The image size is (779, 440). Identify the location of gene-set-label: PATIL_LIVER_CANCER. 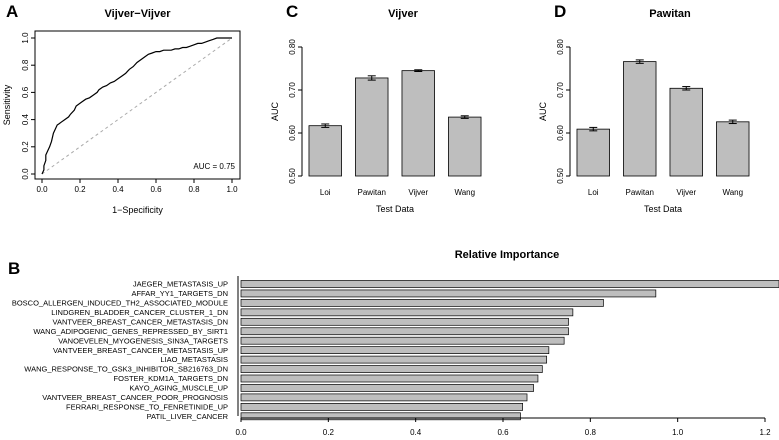
(188, 416).